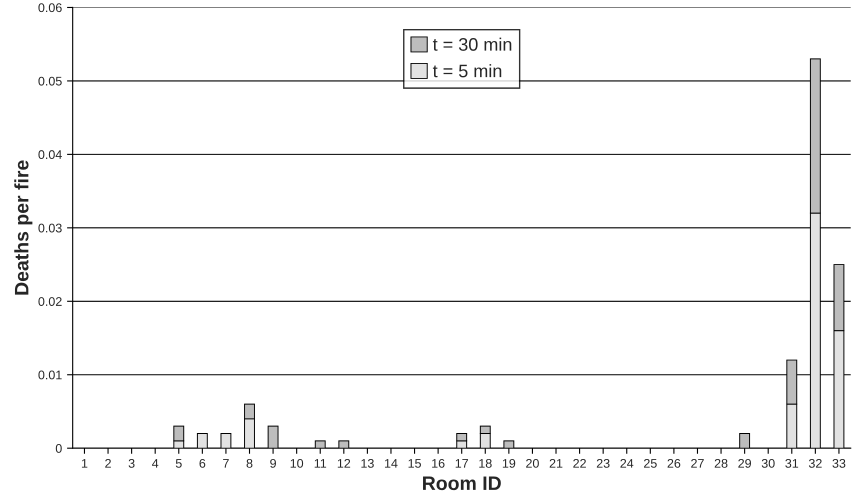 This screenshot has height=498, width=855. What do you see at coordinates (367, 463) in the screenshot?
I see `x-tick-label: 13` at bounding box center [367, 463].